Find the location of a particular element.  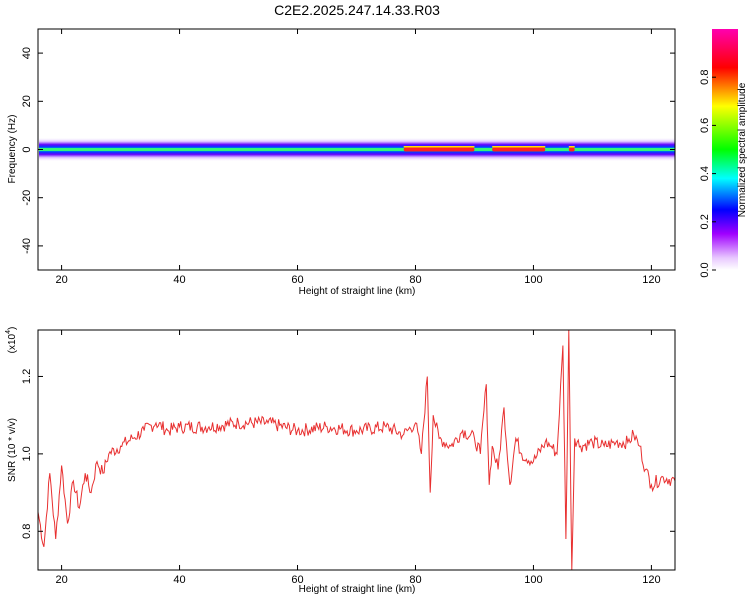

snr-scale-label: (x104) is located at coordinates (11, 340).